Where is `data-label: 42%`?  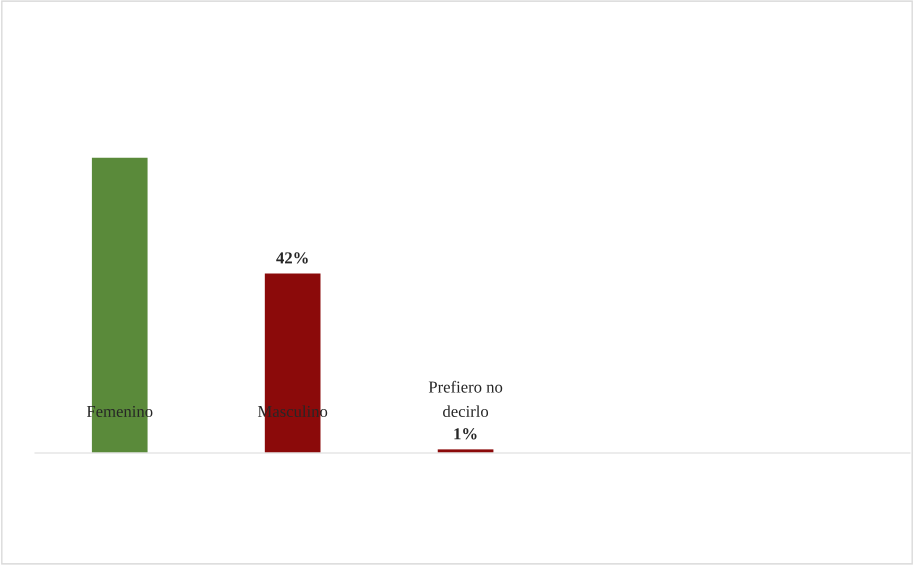
data-label: 42% is located at coordinates (292, 258).